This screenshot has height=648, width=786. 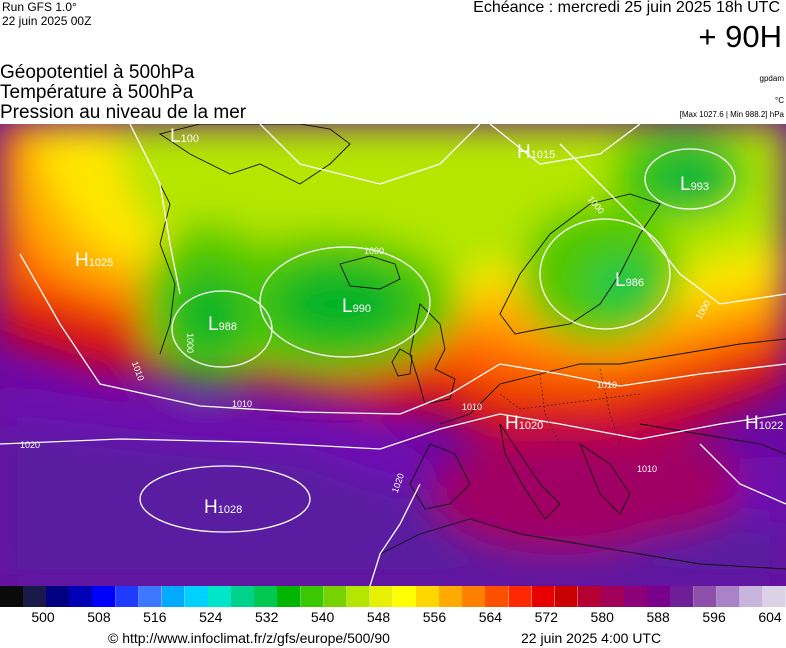 I want to click on pressure-center-high-west-atlantic: H1025, so click(x=94, y=260).